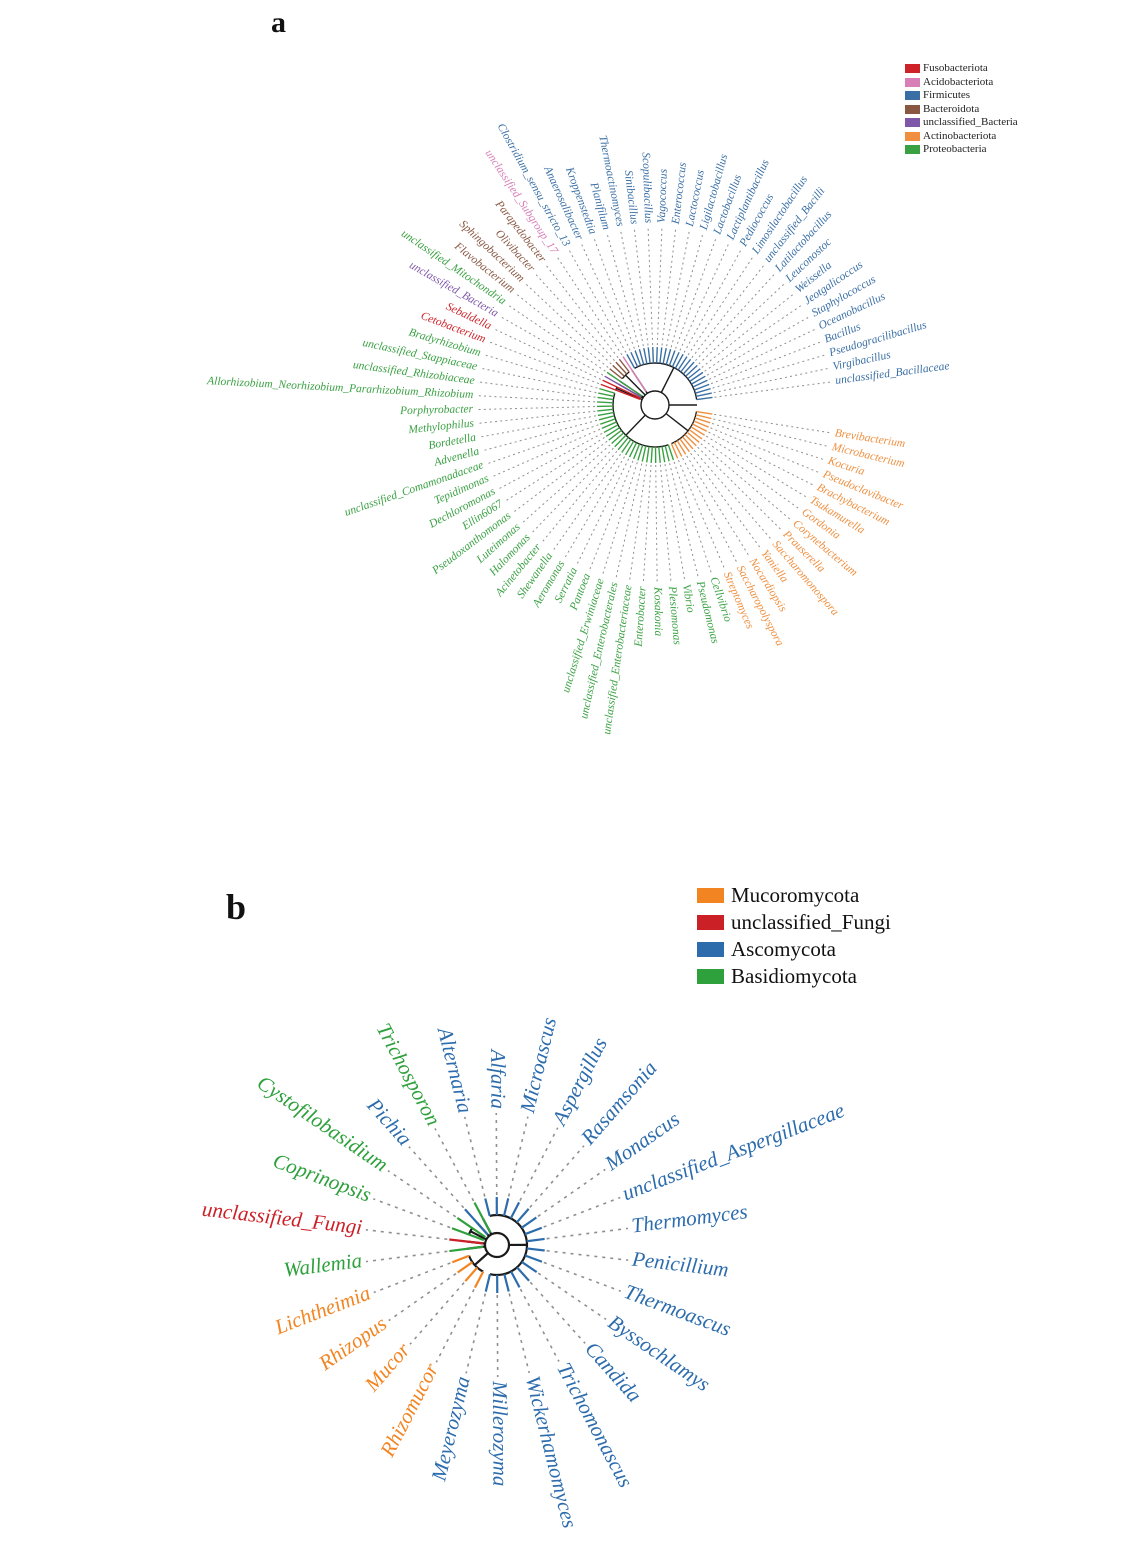 Image resolution: width=1128 pixels, height=1558 pixels. Describe the element at coordinates (278, 22) in the screenshot. I see `panel-a-label: a` at that location.